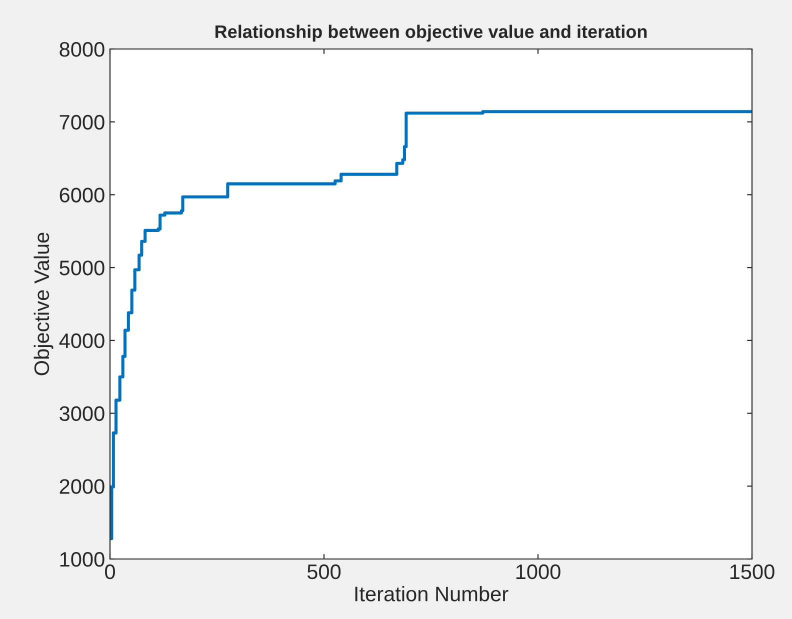 The width and height of the screenshot is (792, 619). What do you see at coordinates (110, 572) in the screenshot?
I see `x-tick-label: 0` at bounding box center [110, 572].